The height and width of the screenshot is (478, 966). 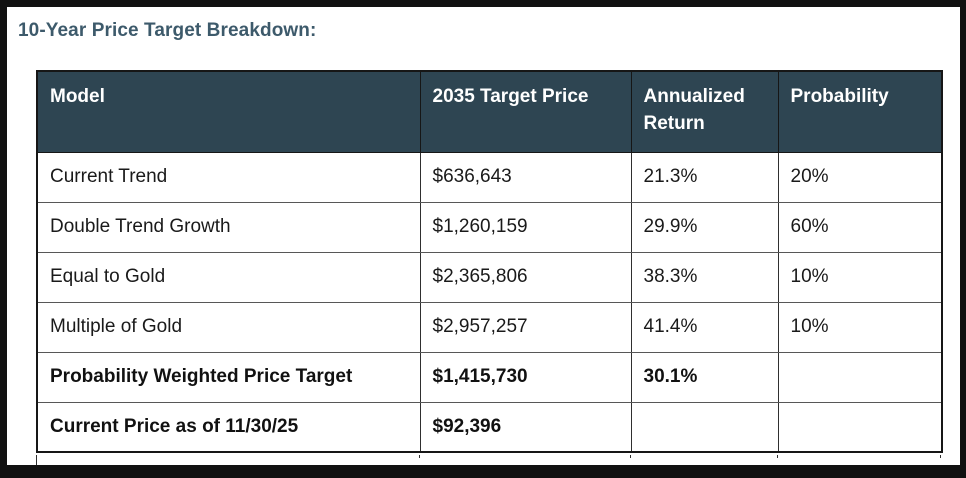 I want to click on column-header-probability: Probability, so click(x=860, y=111).